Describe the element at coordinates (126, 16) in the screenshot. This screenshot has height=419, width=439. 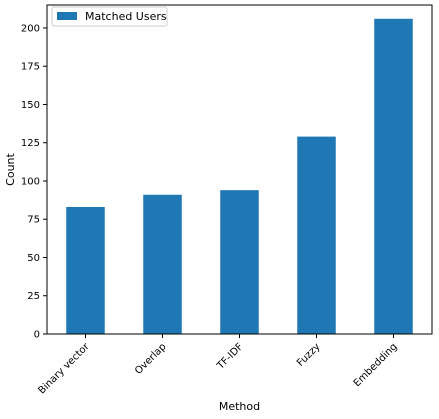
I see `legend-label: Matched Users` at that location.